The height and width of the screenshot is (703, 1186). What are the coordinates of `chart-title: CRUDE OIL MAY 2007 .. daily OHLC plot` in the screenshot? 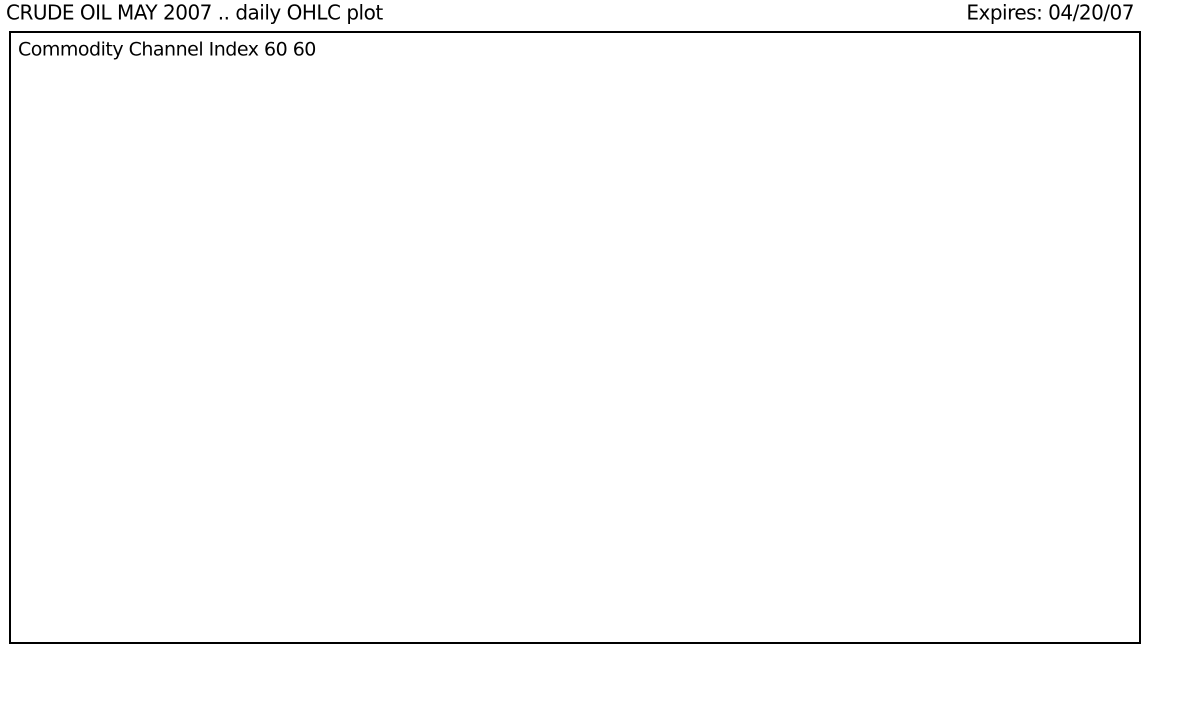 It's located at (194, 13).